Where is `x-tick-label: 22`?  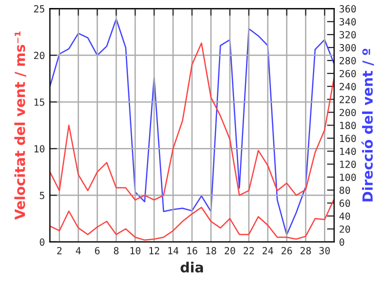
x-tick-label: 22 is located at coordinates (249, 250).